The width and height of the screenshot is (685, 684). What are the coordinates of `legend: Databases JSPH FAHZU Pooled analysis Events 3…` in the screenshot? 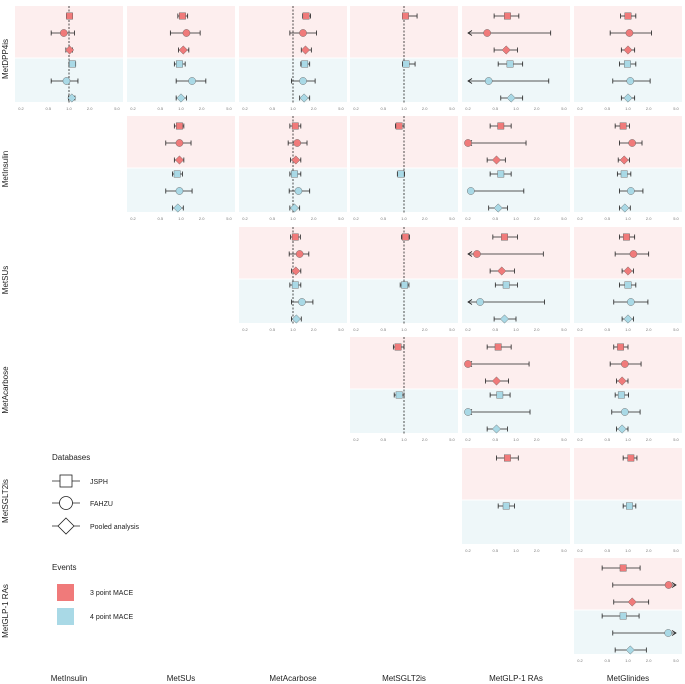 It's located at (96, 539).